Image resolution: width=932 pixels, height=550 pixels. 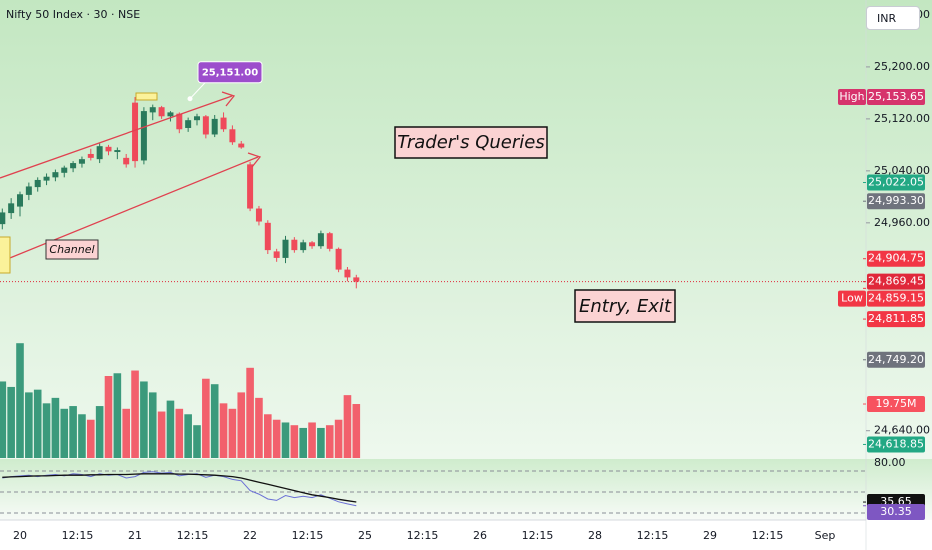 What do you see at coordinates (902, 118) in the screenshot?
I see `y-tick-label: 25,120.00` at bounding box center [902, 118].